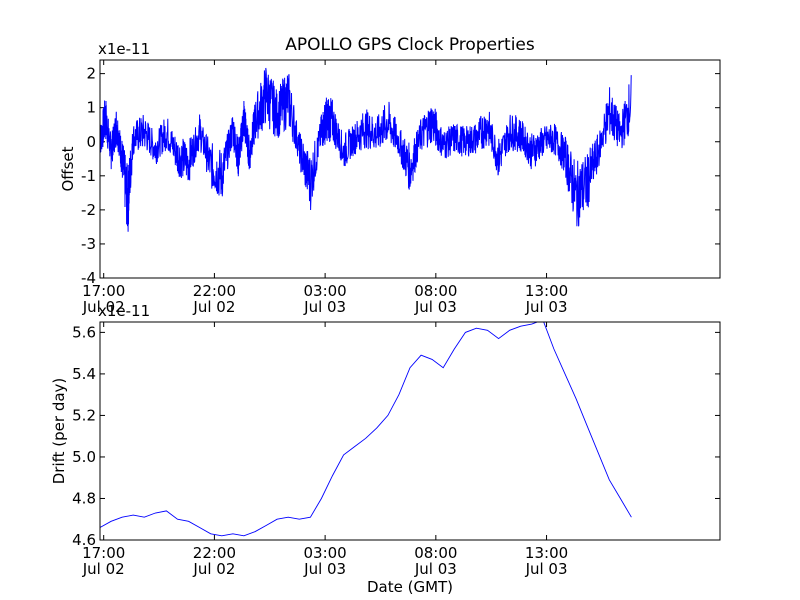 The height and width of the screenshot is (600, 800). What do you see at coordinates (103, 553) in the screenshot?
I see `drift-x-tick-time: 17:00` at bounding box center [103, 553].